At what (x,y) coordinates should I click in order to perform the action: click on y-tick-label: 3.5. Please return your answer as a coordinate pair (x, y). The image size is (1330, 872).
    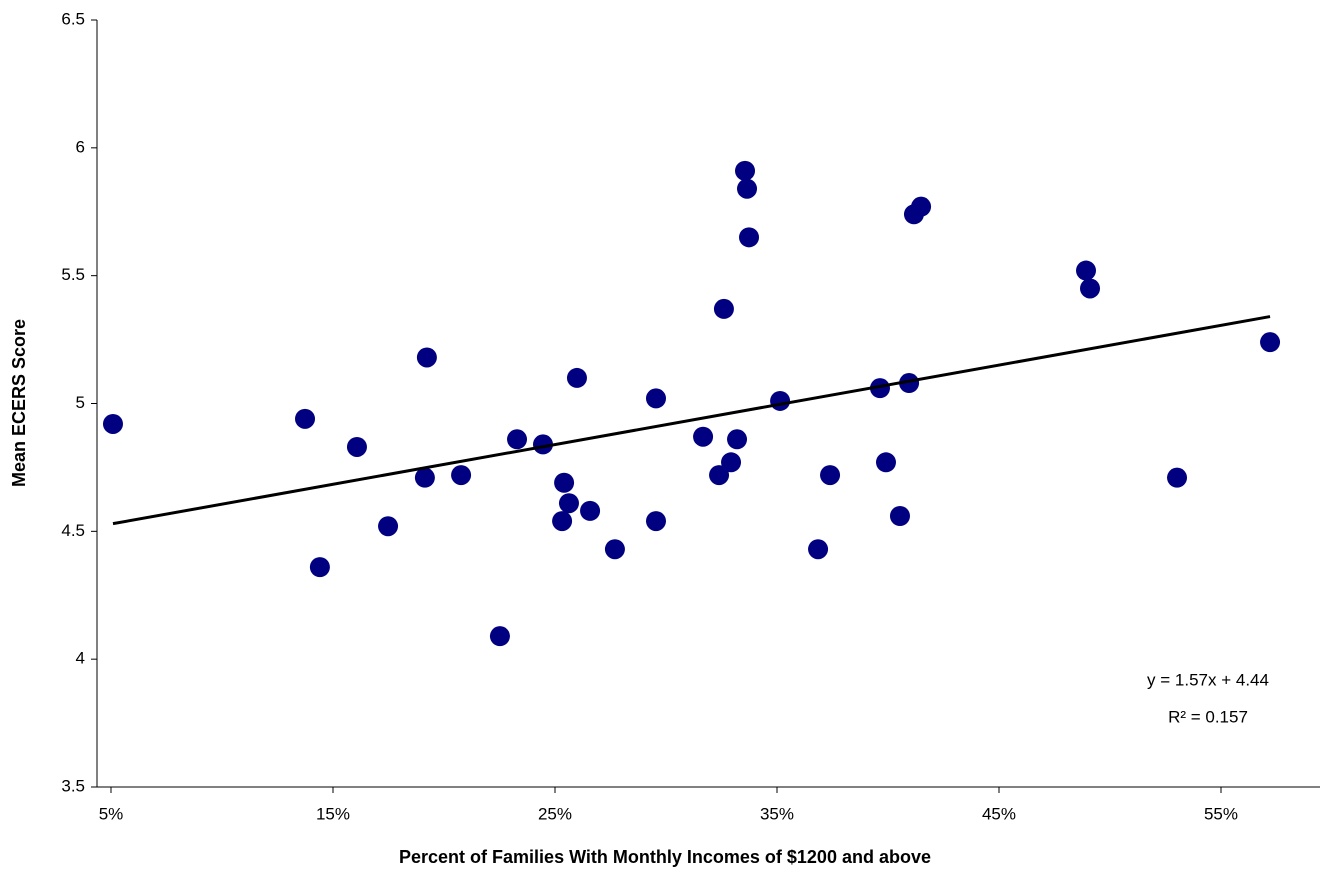
    Looking at the image, I should click on (73, 785).